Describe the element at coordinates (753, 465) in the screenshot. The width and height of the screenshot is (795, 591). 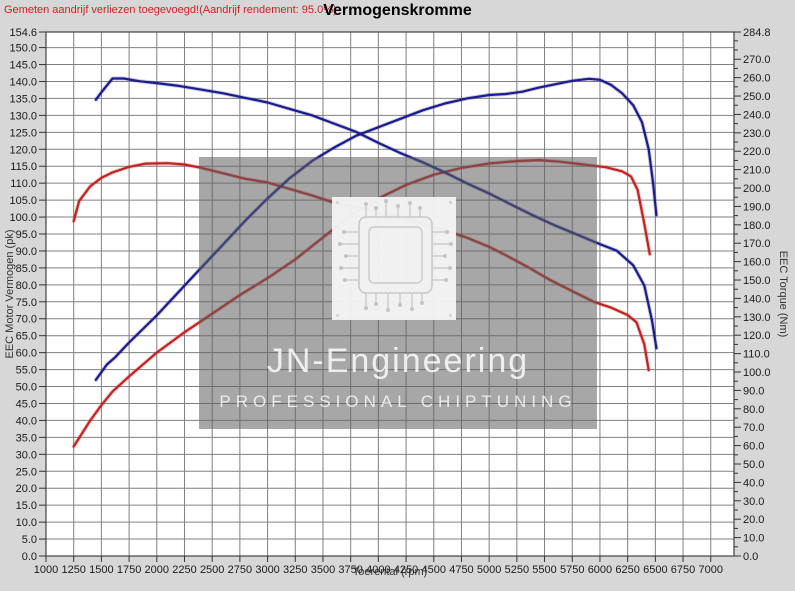
I see `y-right-tick-label: 50.0` at that location.